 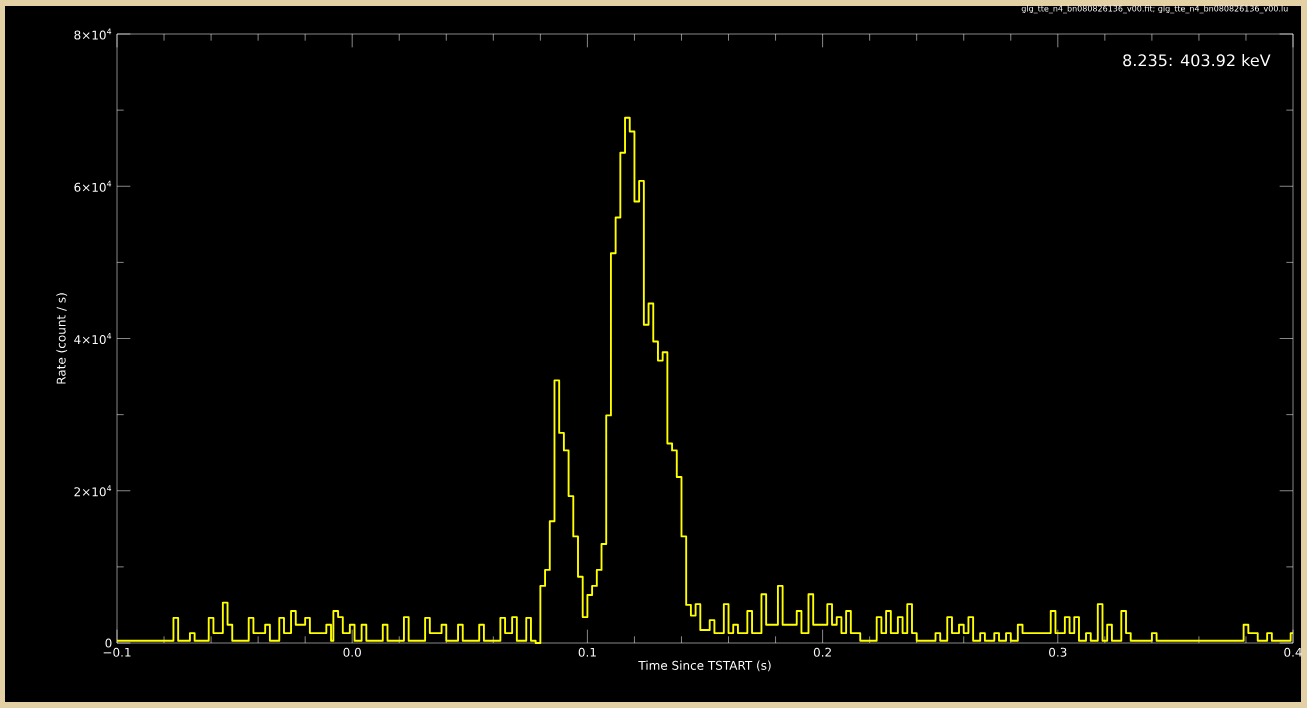 I want to click on y-tick-label: 8×10$^{4}$, so click(x=93, y=34).